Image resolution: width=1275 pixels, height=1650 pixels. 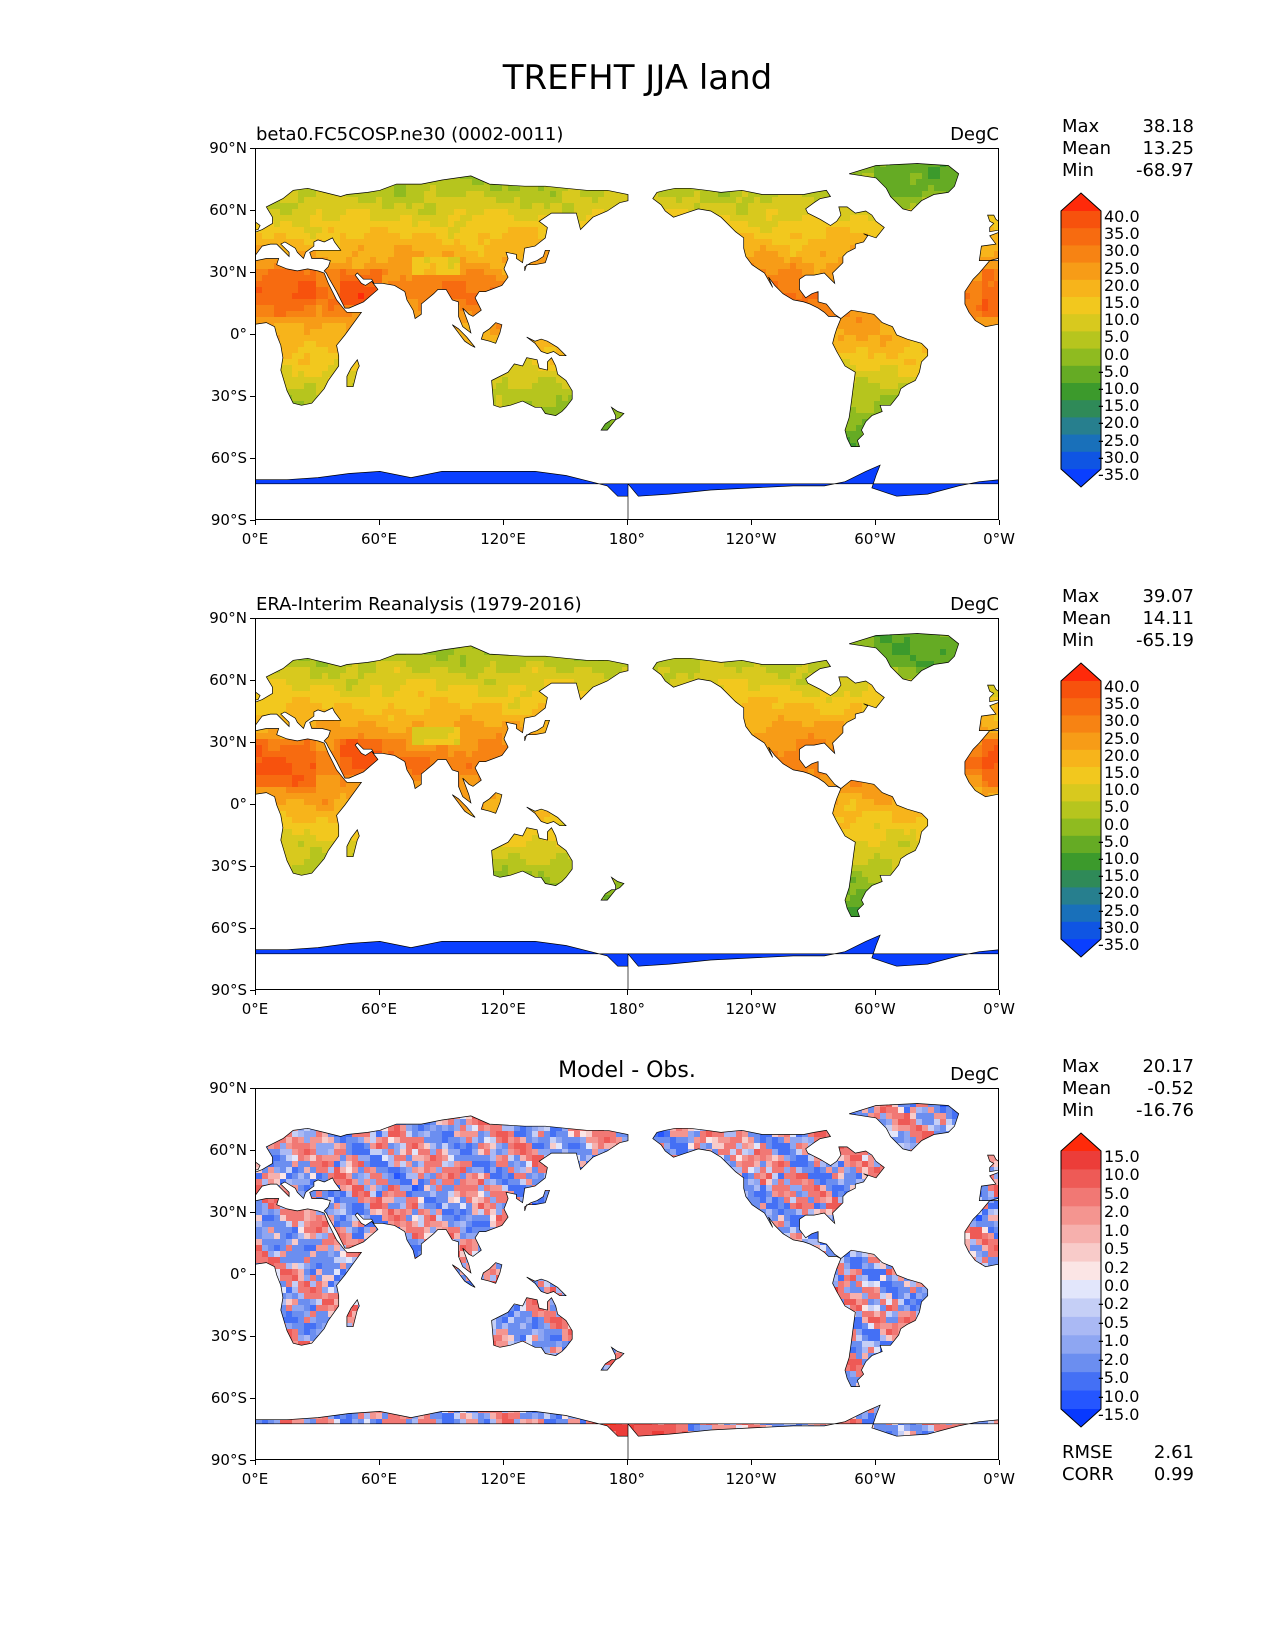 What do you see at coordinates (1080, 597) in the screenshot?
I see `stat-label: Max` at bounding box center [1080, 597].